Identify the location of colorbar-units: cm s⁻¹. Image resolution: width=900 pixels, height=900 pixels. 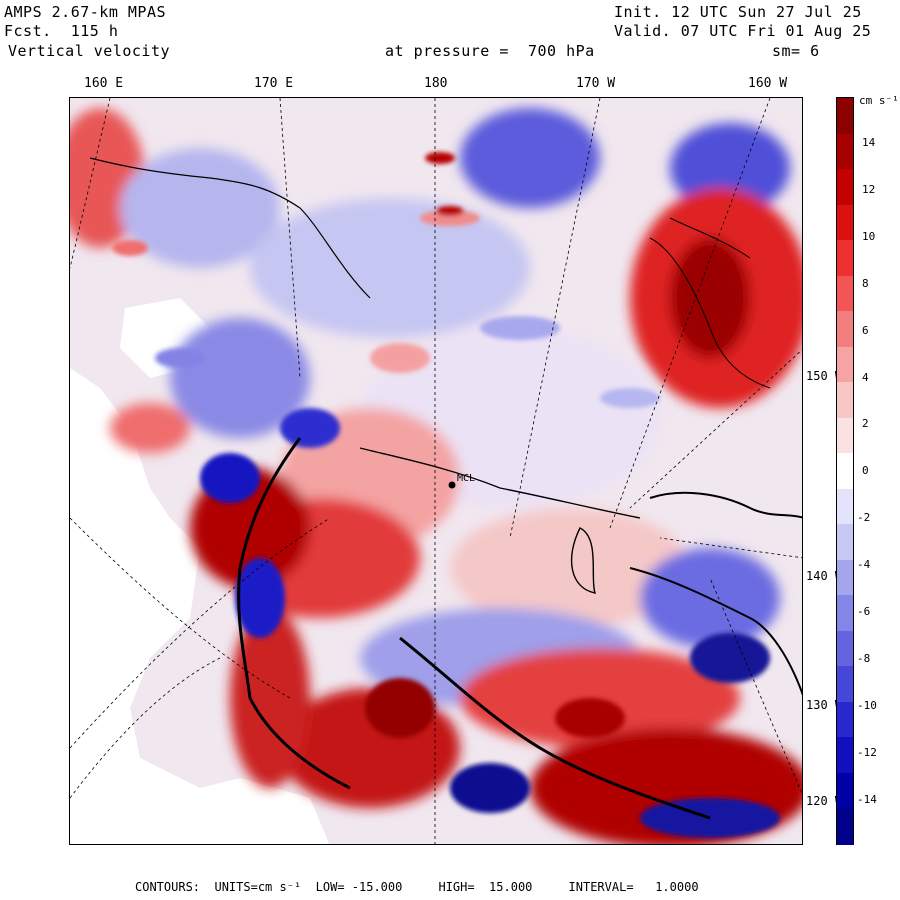
(879, 100).